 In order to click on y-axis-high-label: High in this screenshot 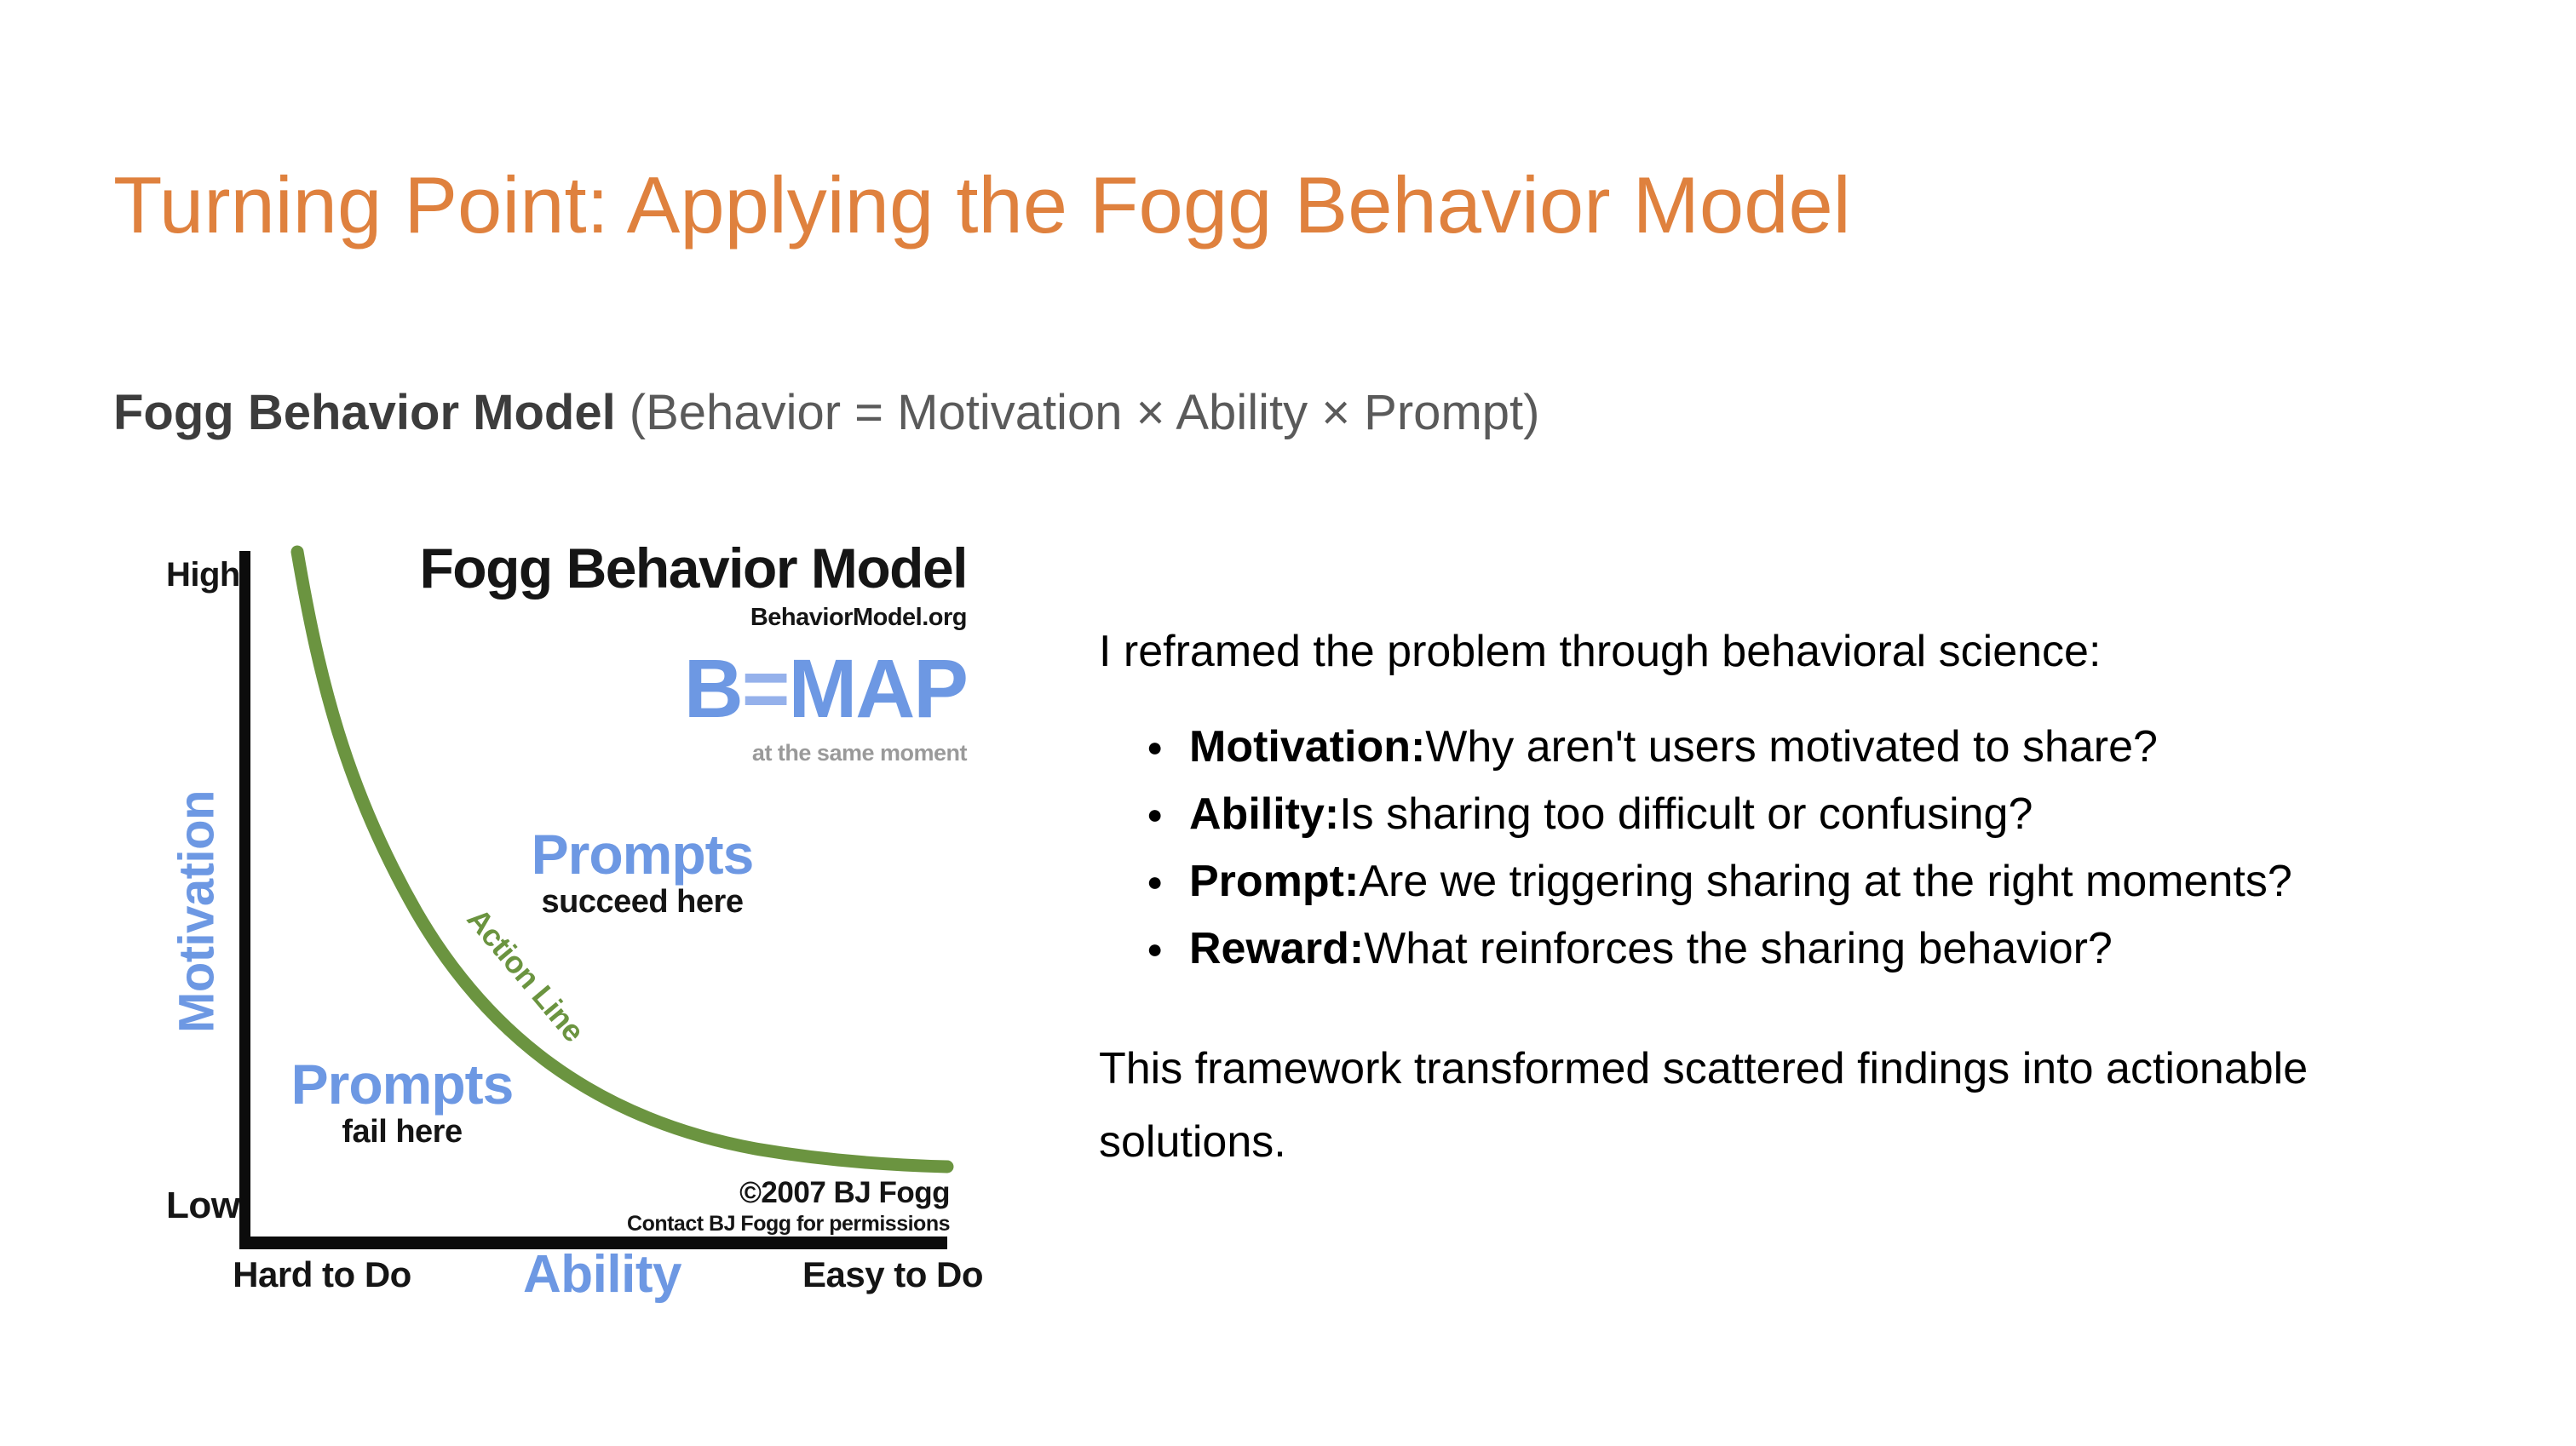, I will do `click(203, 575)`.